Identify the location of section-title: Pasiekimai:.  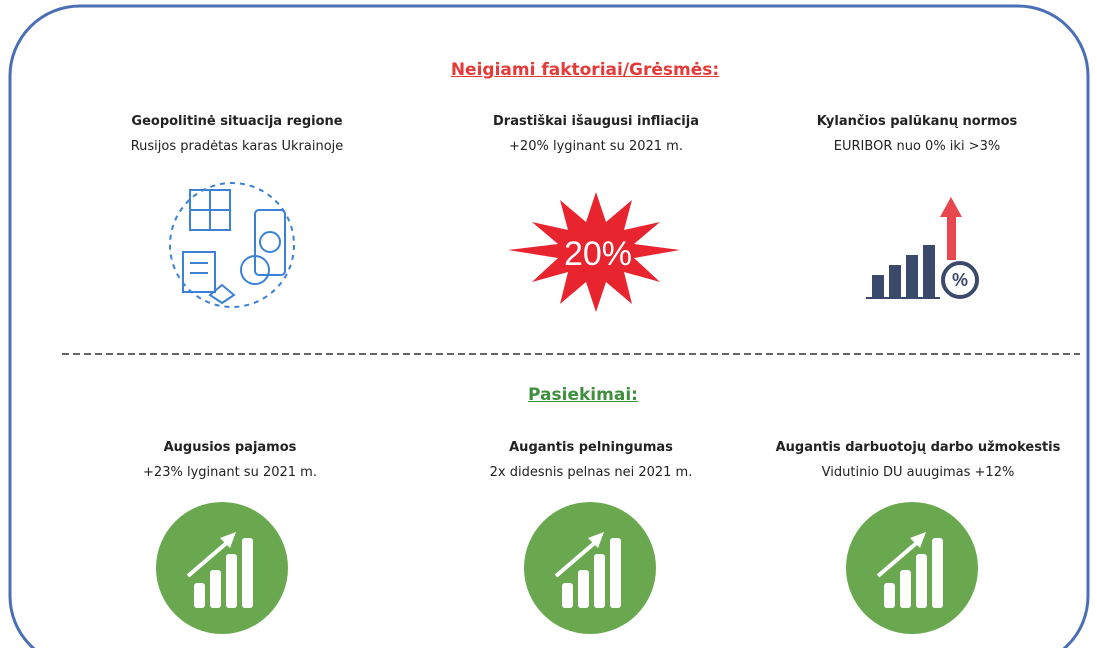
(583, 395).